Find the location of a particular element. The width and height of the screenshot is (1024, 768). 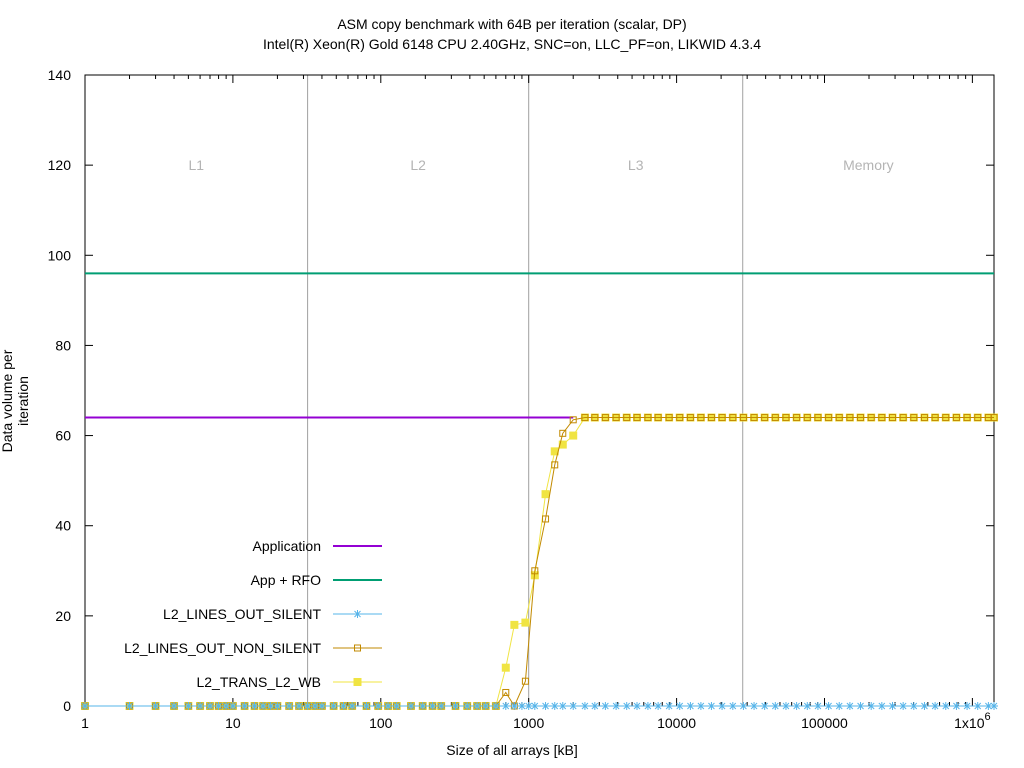

region-label-l2: L2 is located at coordinates (418, 165).